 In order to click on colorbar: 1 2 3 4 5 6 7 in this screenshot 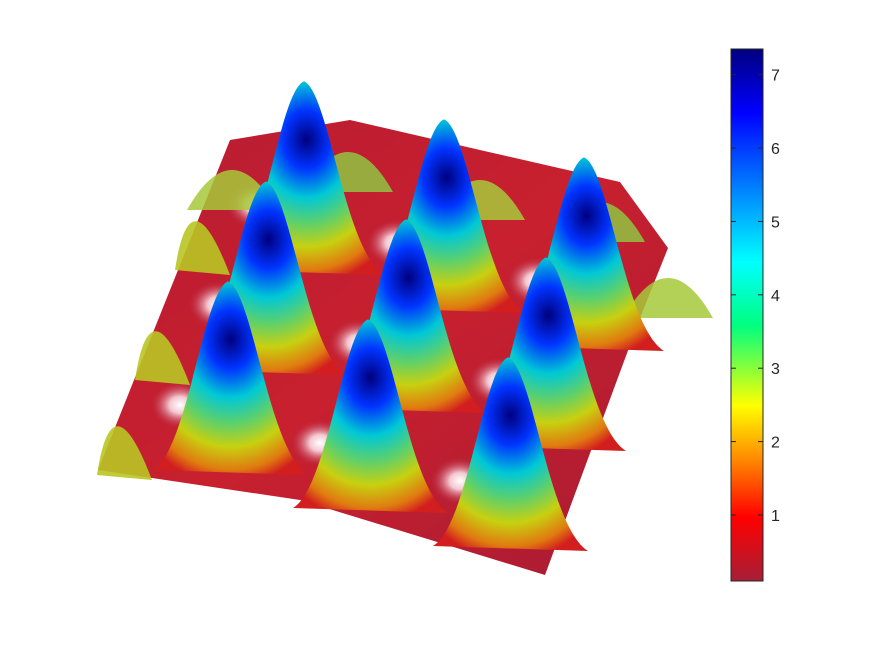, I will do `click(755, 315)`.